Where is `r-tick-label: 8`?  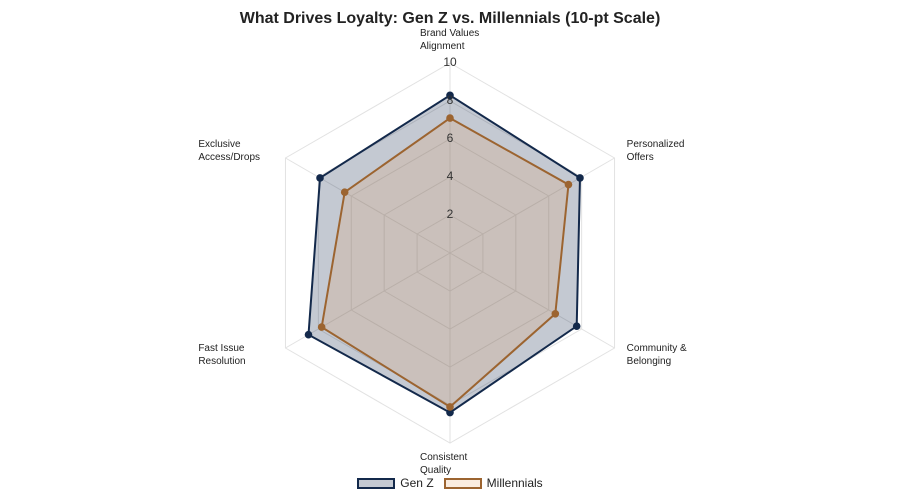
r-tick-label: 8 is located at coordinates (450, 100).